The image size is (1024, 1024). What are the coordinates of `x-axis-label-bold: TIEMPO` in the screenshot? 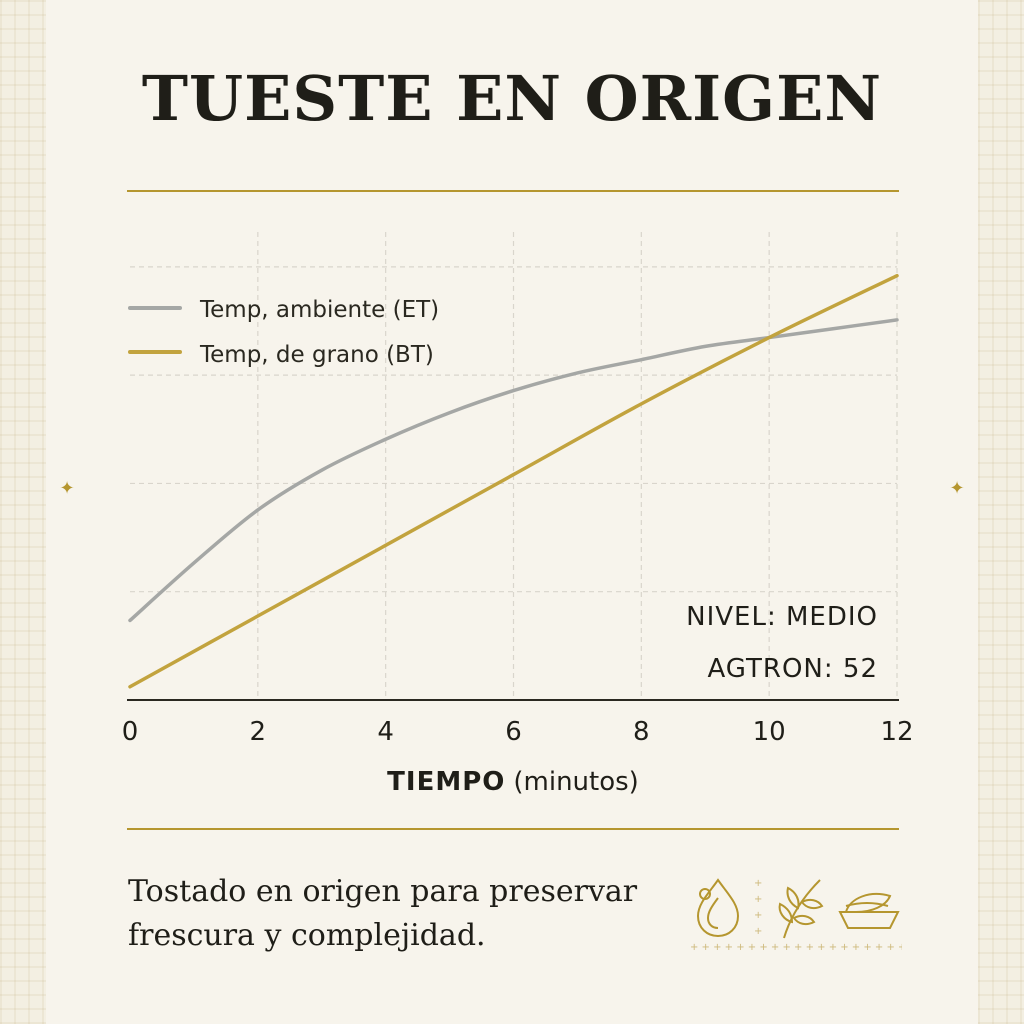 It's located at (446, 782).